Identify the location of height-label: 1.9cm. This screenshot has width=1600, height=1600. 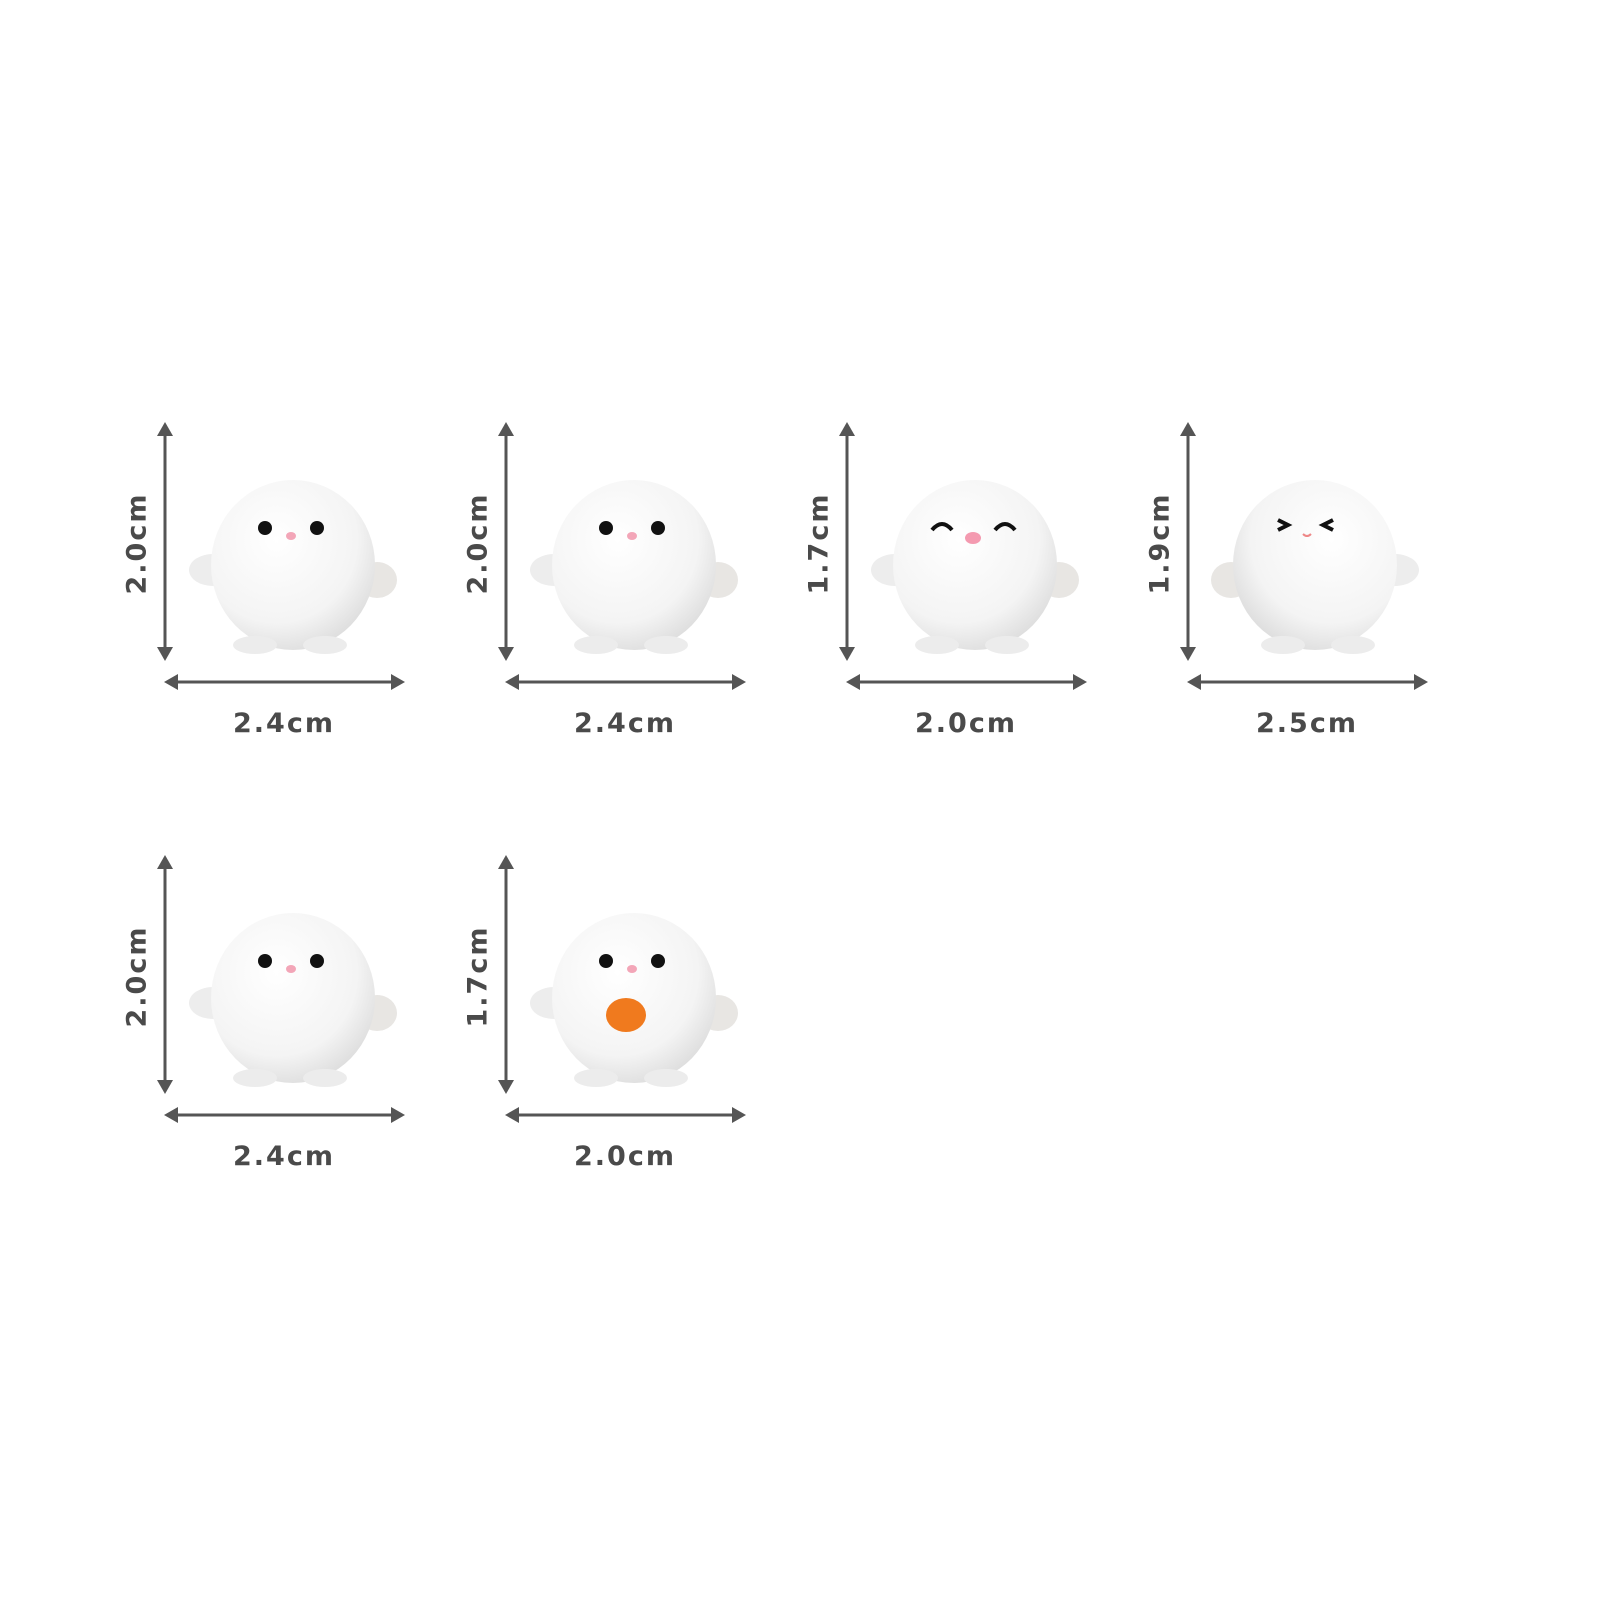
(1160, 543).